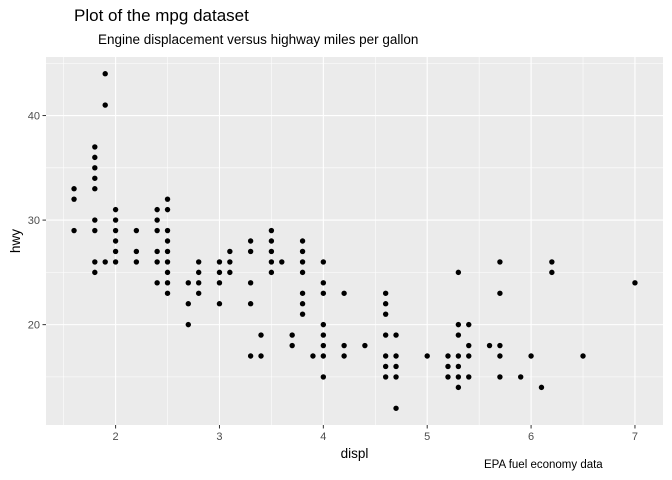 The image size is (672, 480). I want to click on x-axis-title: displ, so click(355, 453).